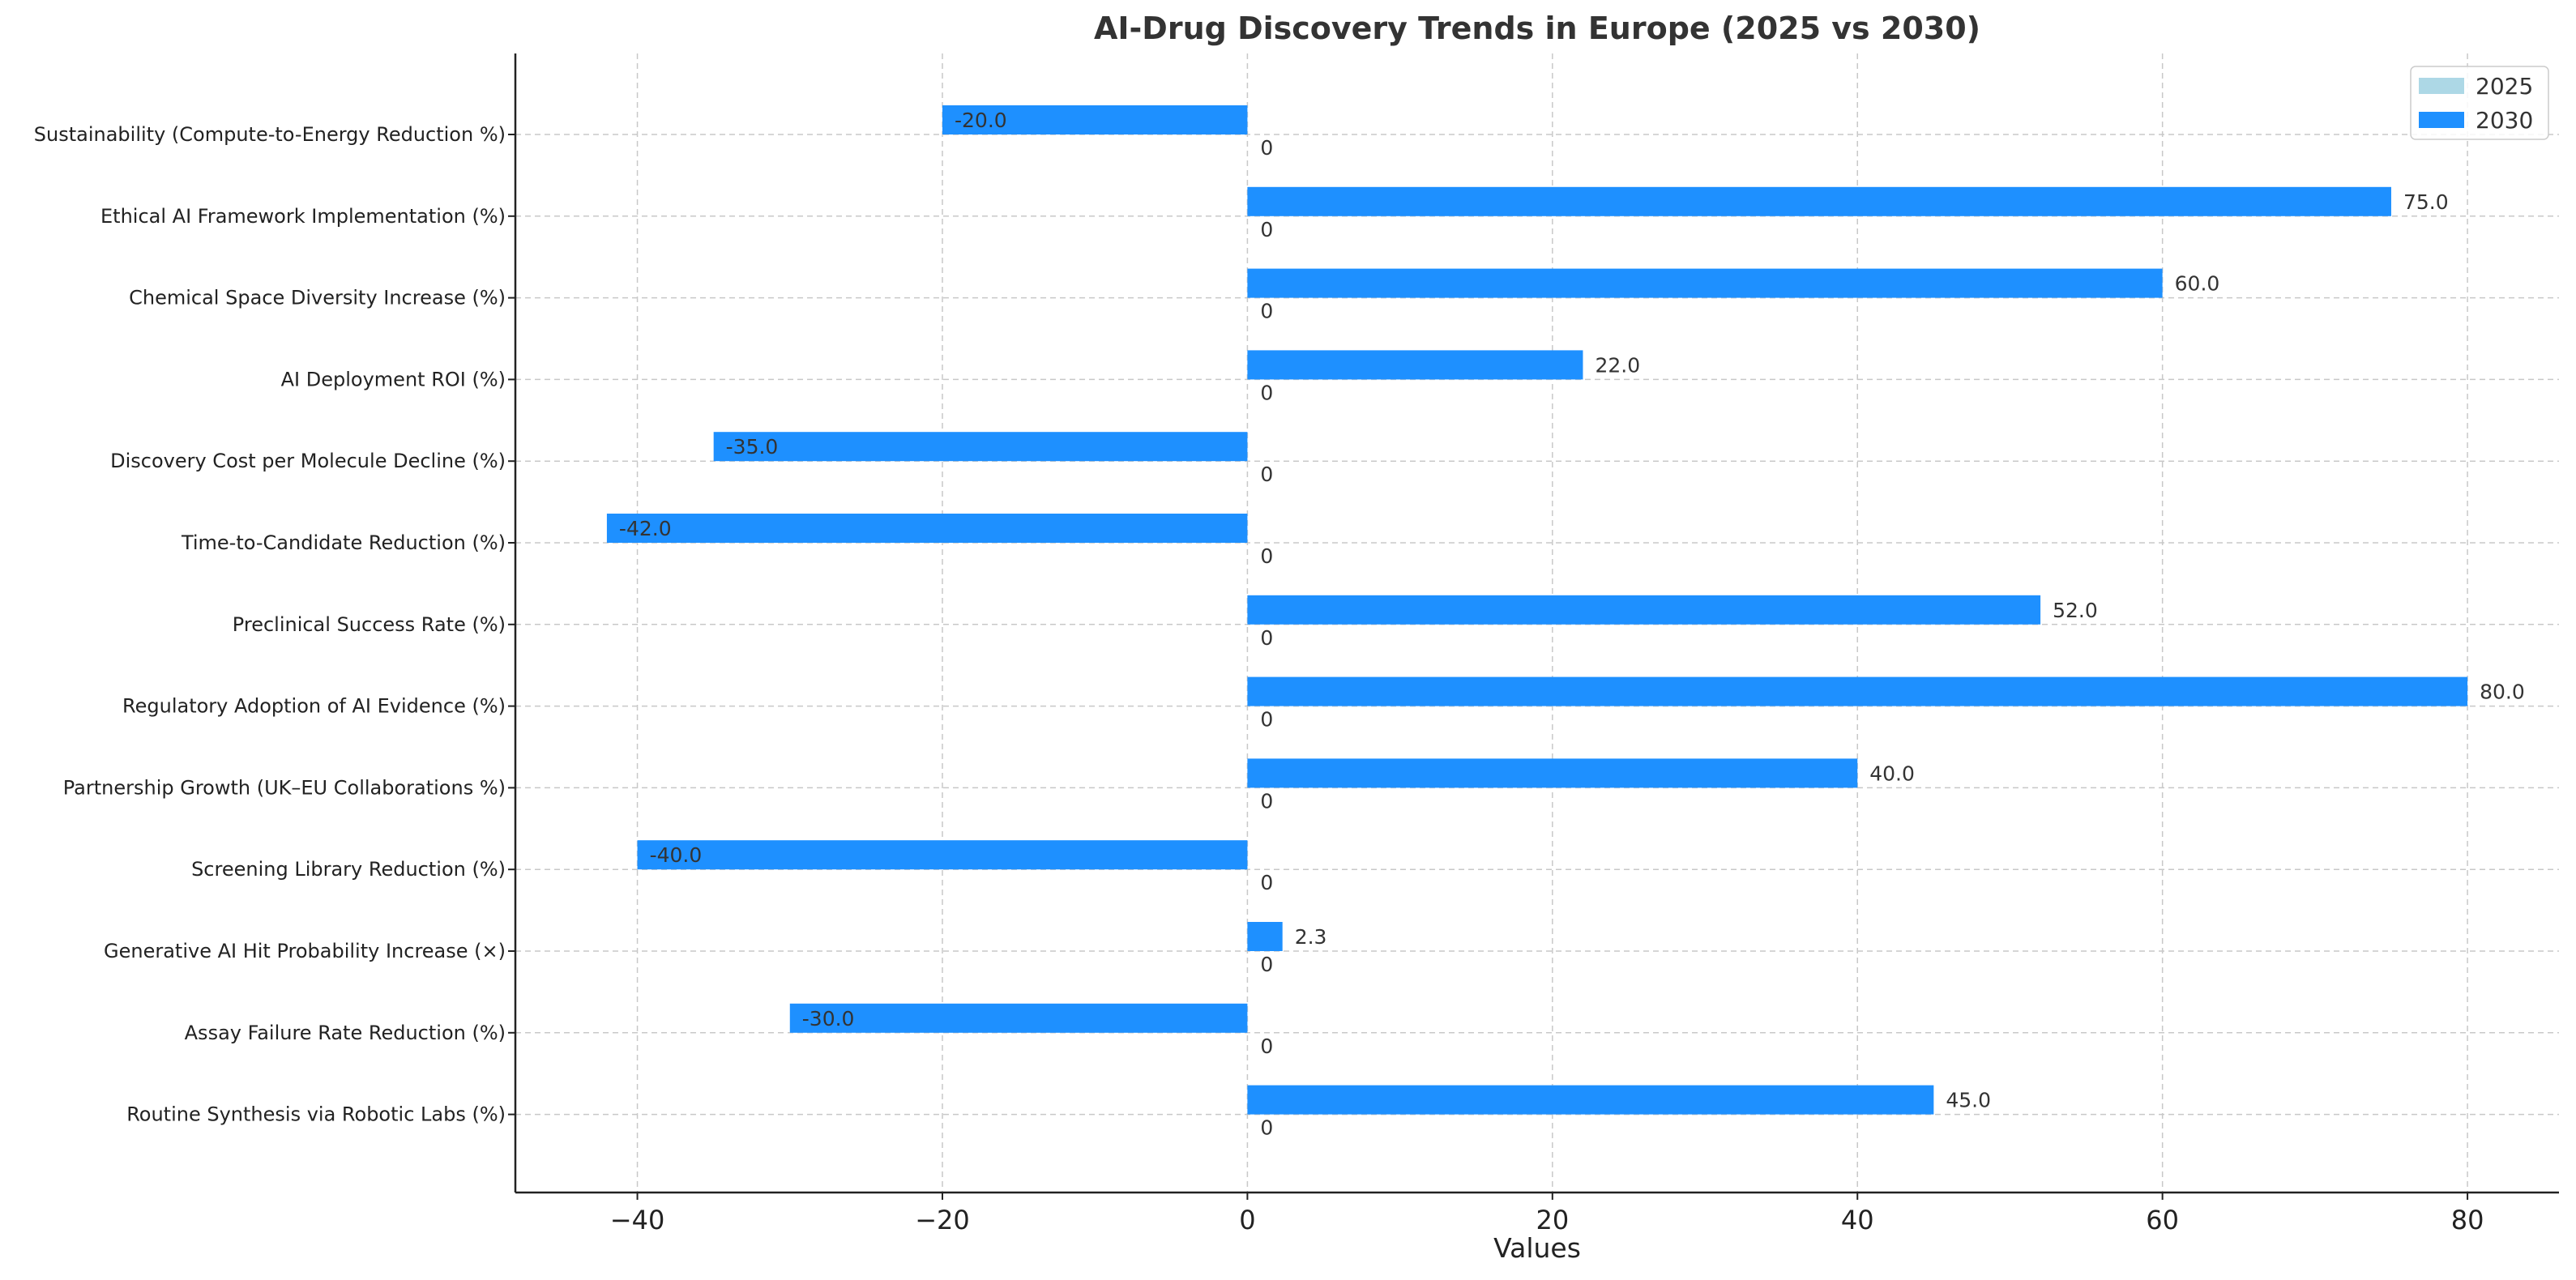 Image resolution: width=2576 pixels, height=1280 pixels. What do you see at coordinates (1311, 937) in the screenshot?
I see `value-label-2030: 2.3` at bounding box center [1311, 937].